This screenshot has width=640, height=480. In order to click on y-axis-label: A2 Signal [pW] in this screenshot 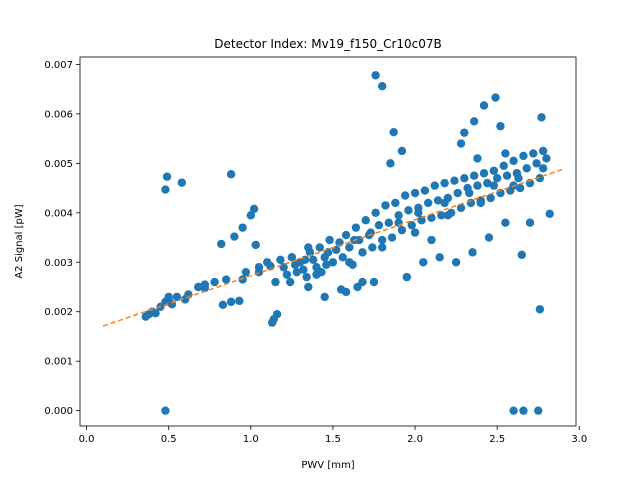, I will do `click(19, 241)`.